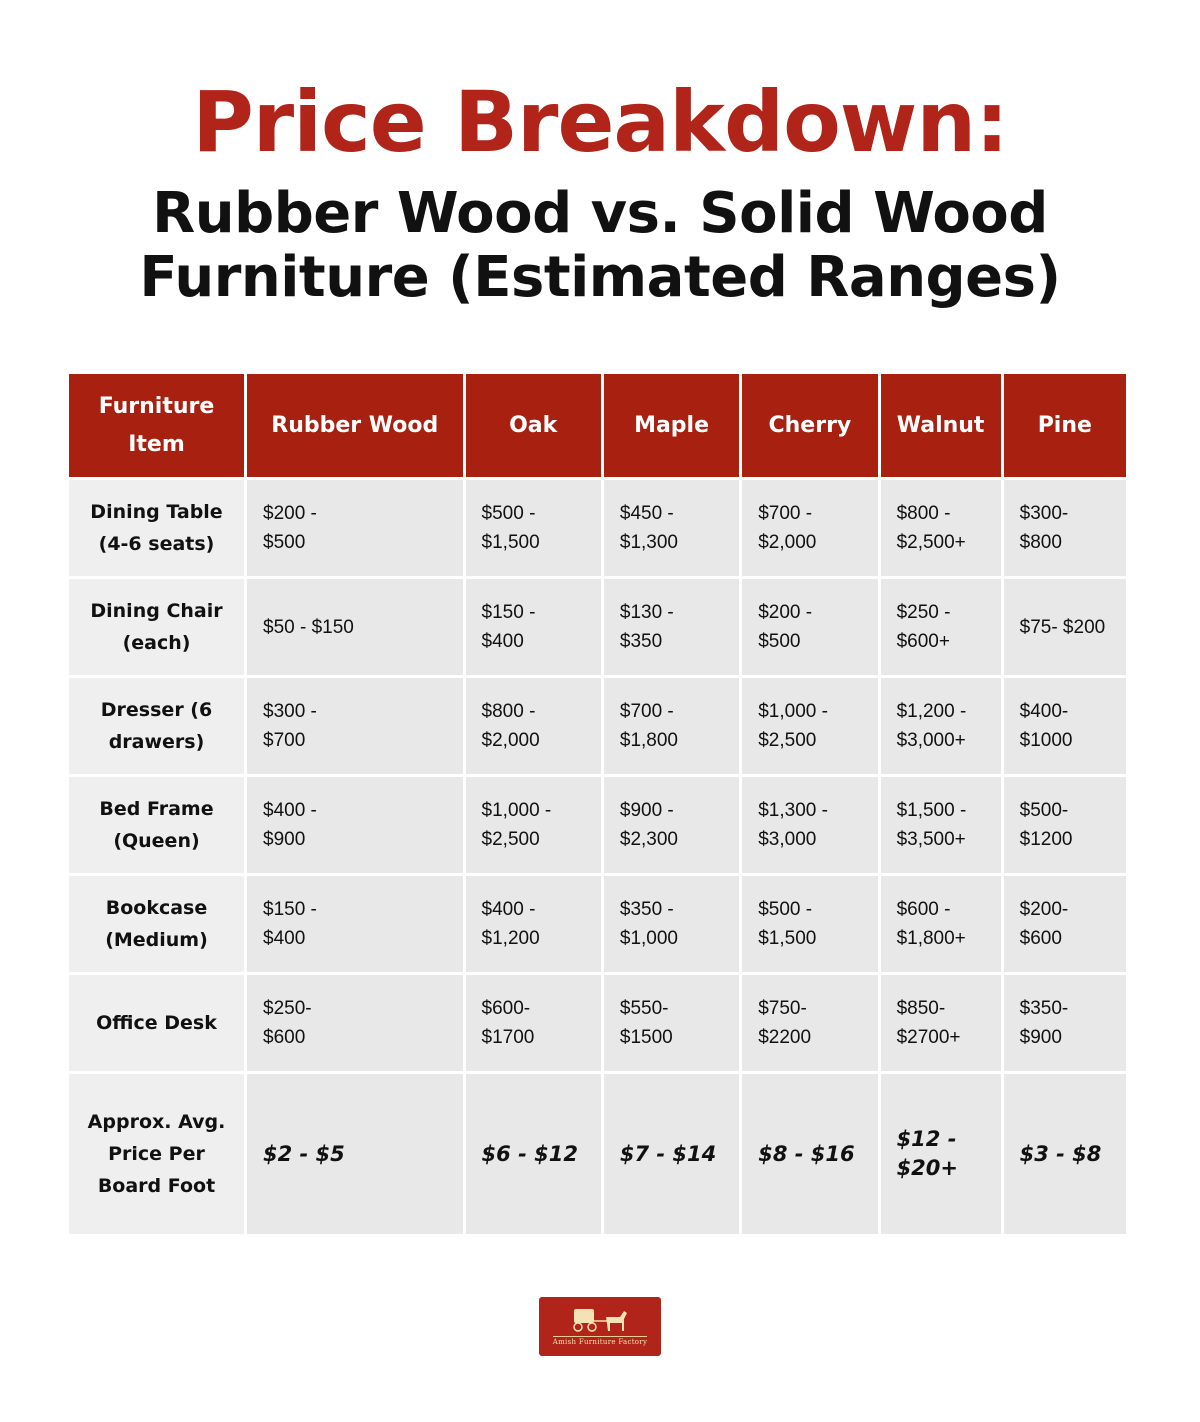 This screenshot has height=1422, width=1200. I want to click on header-furniture-item: Furniture Item, so click(156, 425).